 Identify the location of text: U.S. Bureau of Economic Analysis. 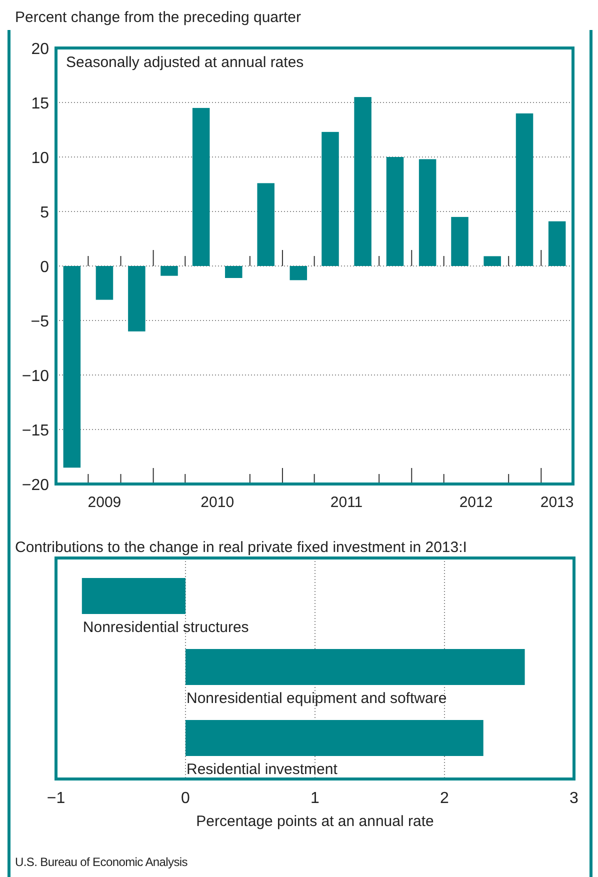
(101, 862).